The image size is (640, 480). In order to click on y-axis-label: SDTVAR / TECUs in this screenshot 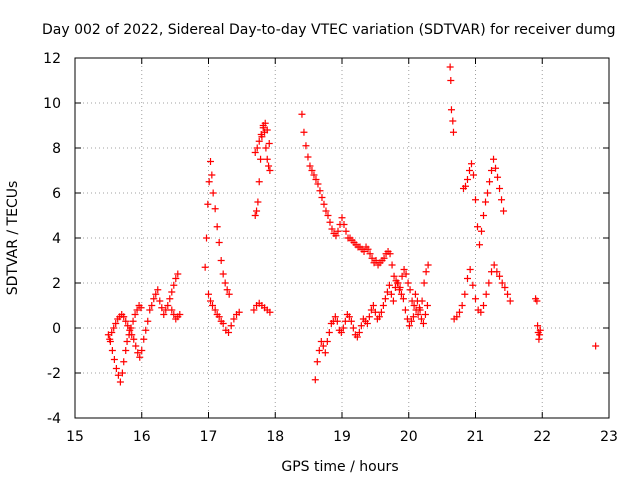, I will do `click(13, 238)`.